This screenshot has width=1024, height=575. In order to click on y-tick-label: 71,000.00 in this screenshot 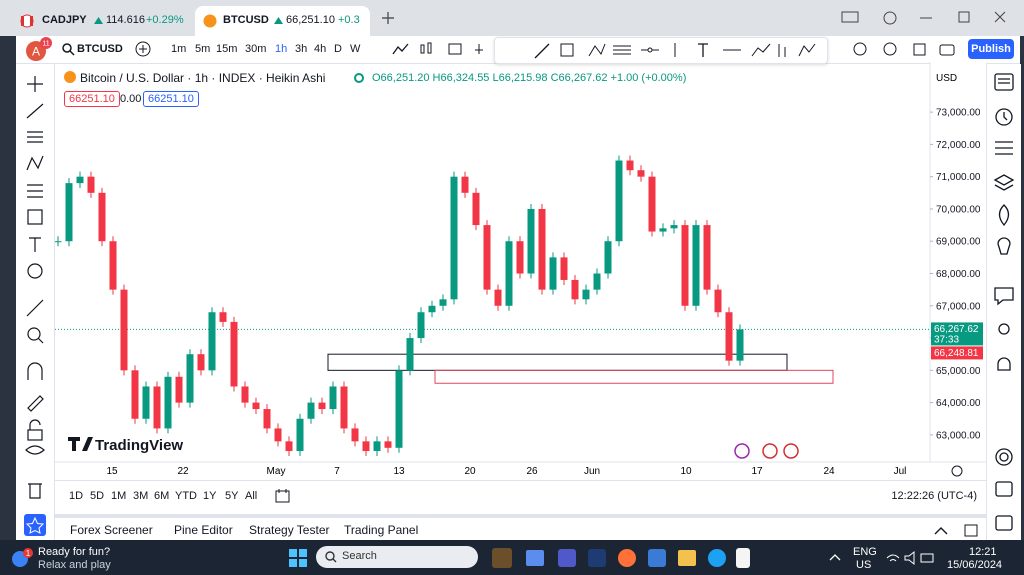, I will do `click(958, 177)`.